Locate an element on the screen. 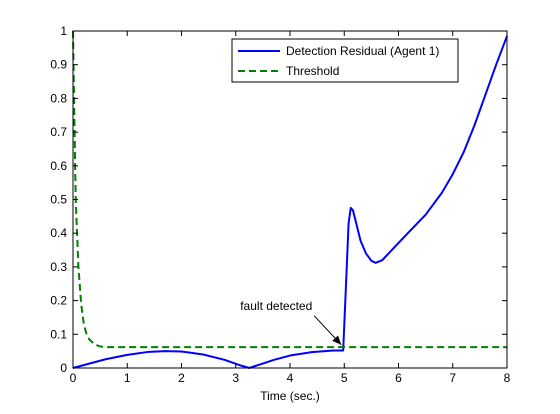  x-tick-label: 1 is located at coordinates (127, 378).